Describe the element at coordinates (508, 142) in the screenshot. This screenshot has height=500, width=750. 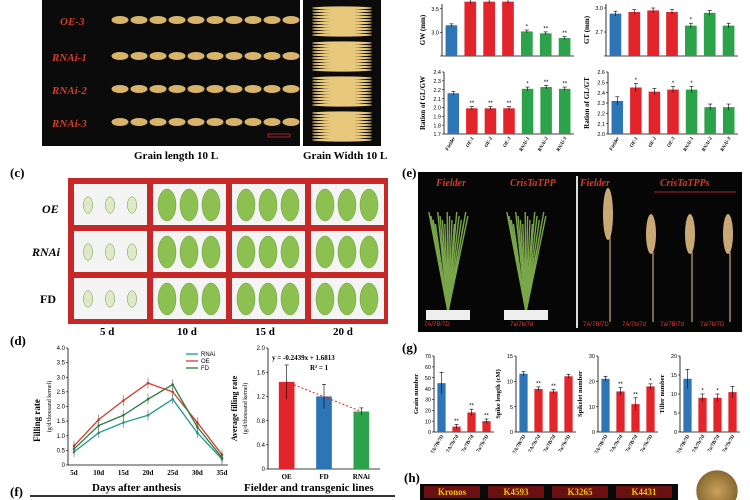
I see `x-tick-label: OE-3` at that location.